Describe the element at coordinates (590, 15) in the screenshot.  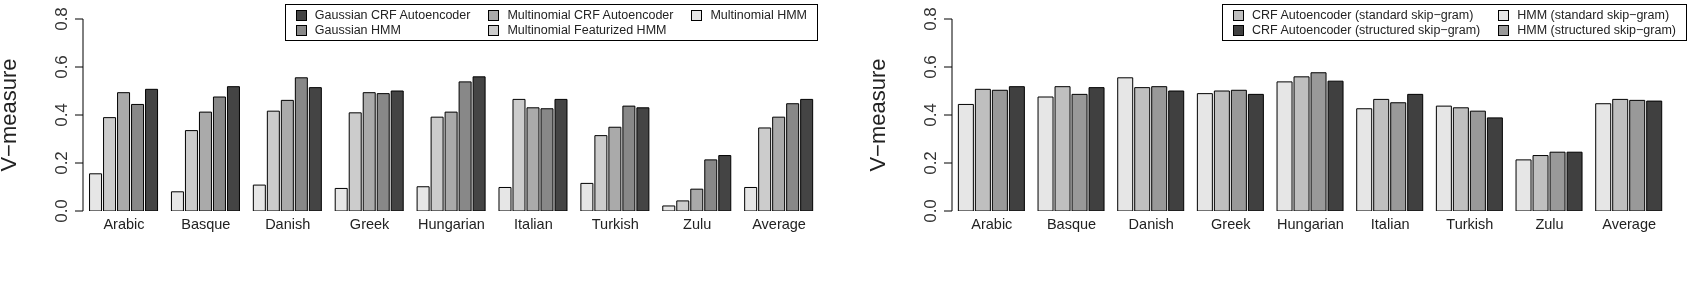
I see `legend-label: Multinomial CRF Autoencoder` at that location.